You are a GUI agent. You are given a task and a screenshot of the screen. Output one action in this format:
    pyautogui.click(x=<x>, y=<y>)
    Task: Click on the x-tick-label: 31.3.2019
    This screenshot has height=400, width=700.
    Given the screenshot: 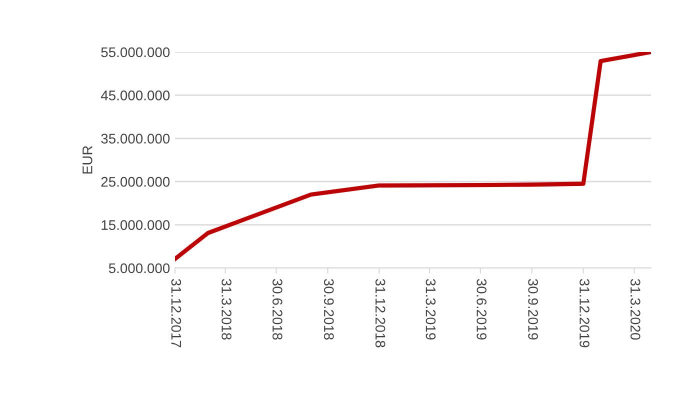 What is the action you would take?
    pyautogui.click(x=431, y=309)
    